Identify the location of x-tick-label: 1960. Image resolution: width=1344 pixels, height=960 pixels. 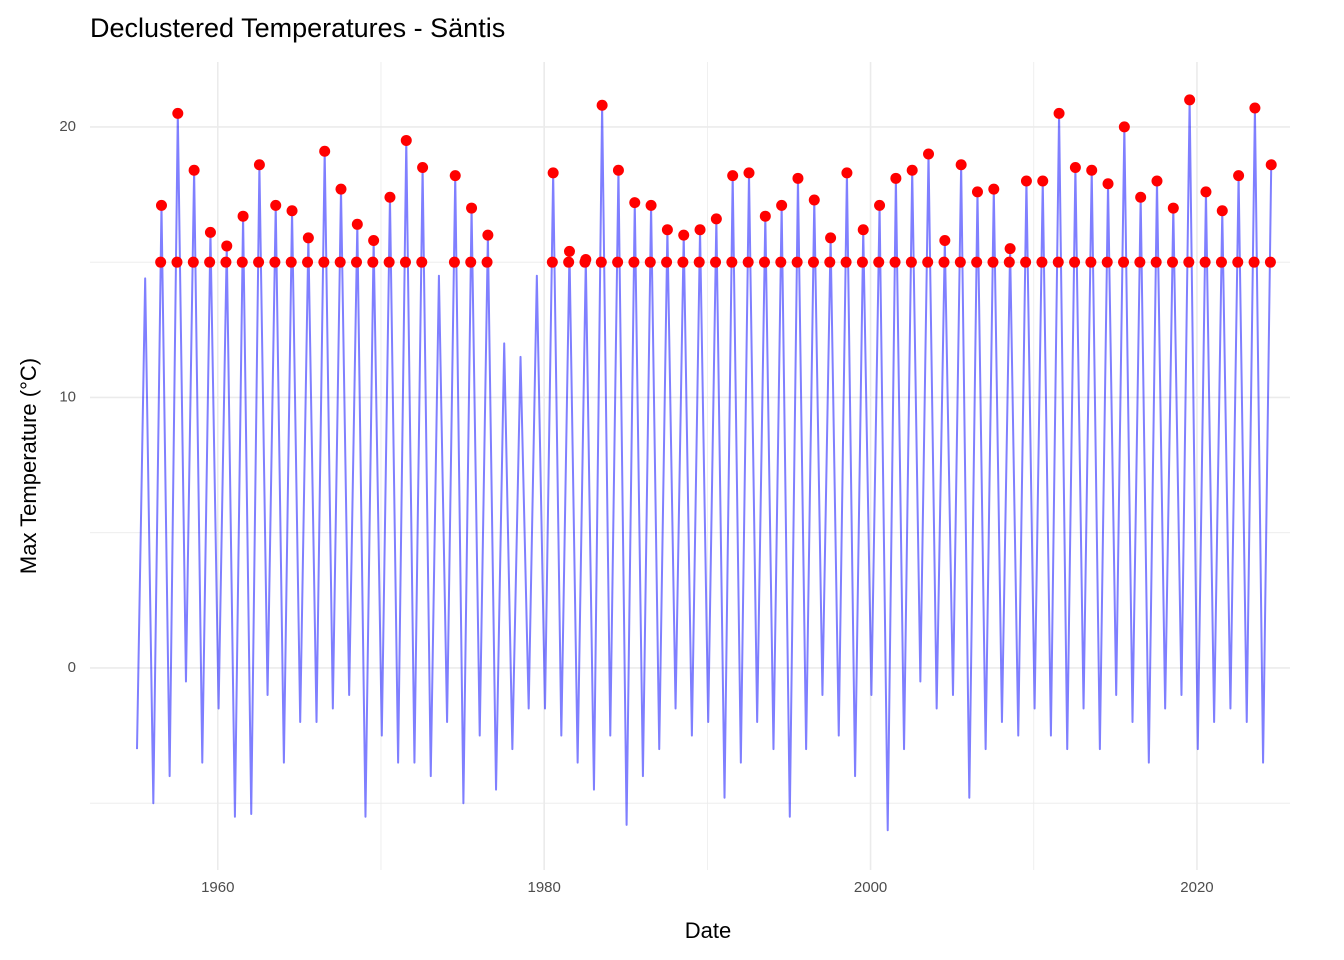
(217, 887).